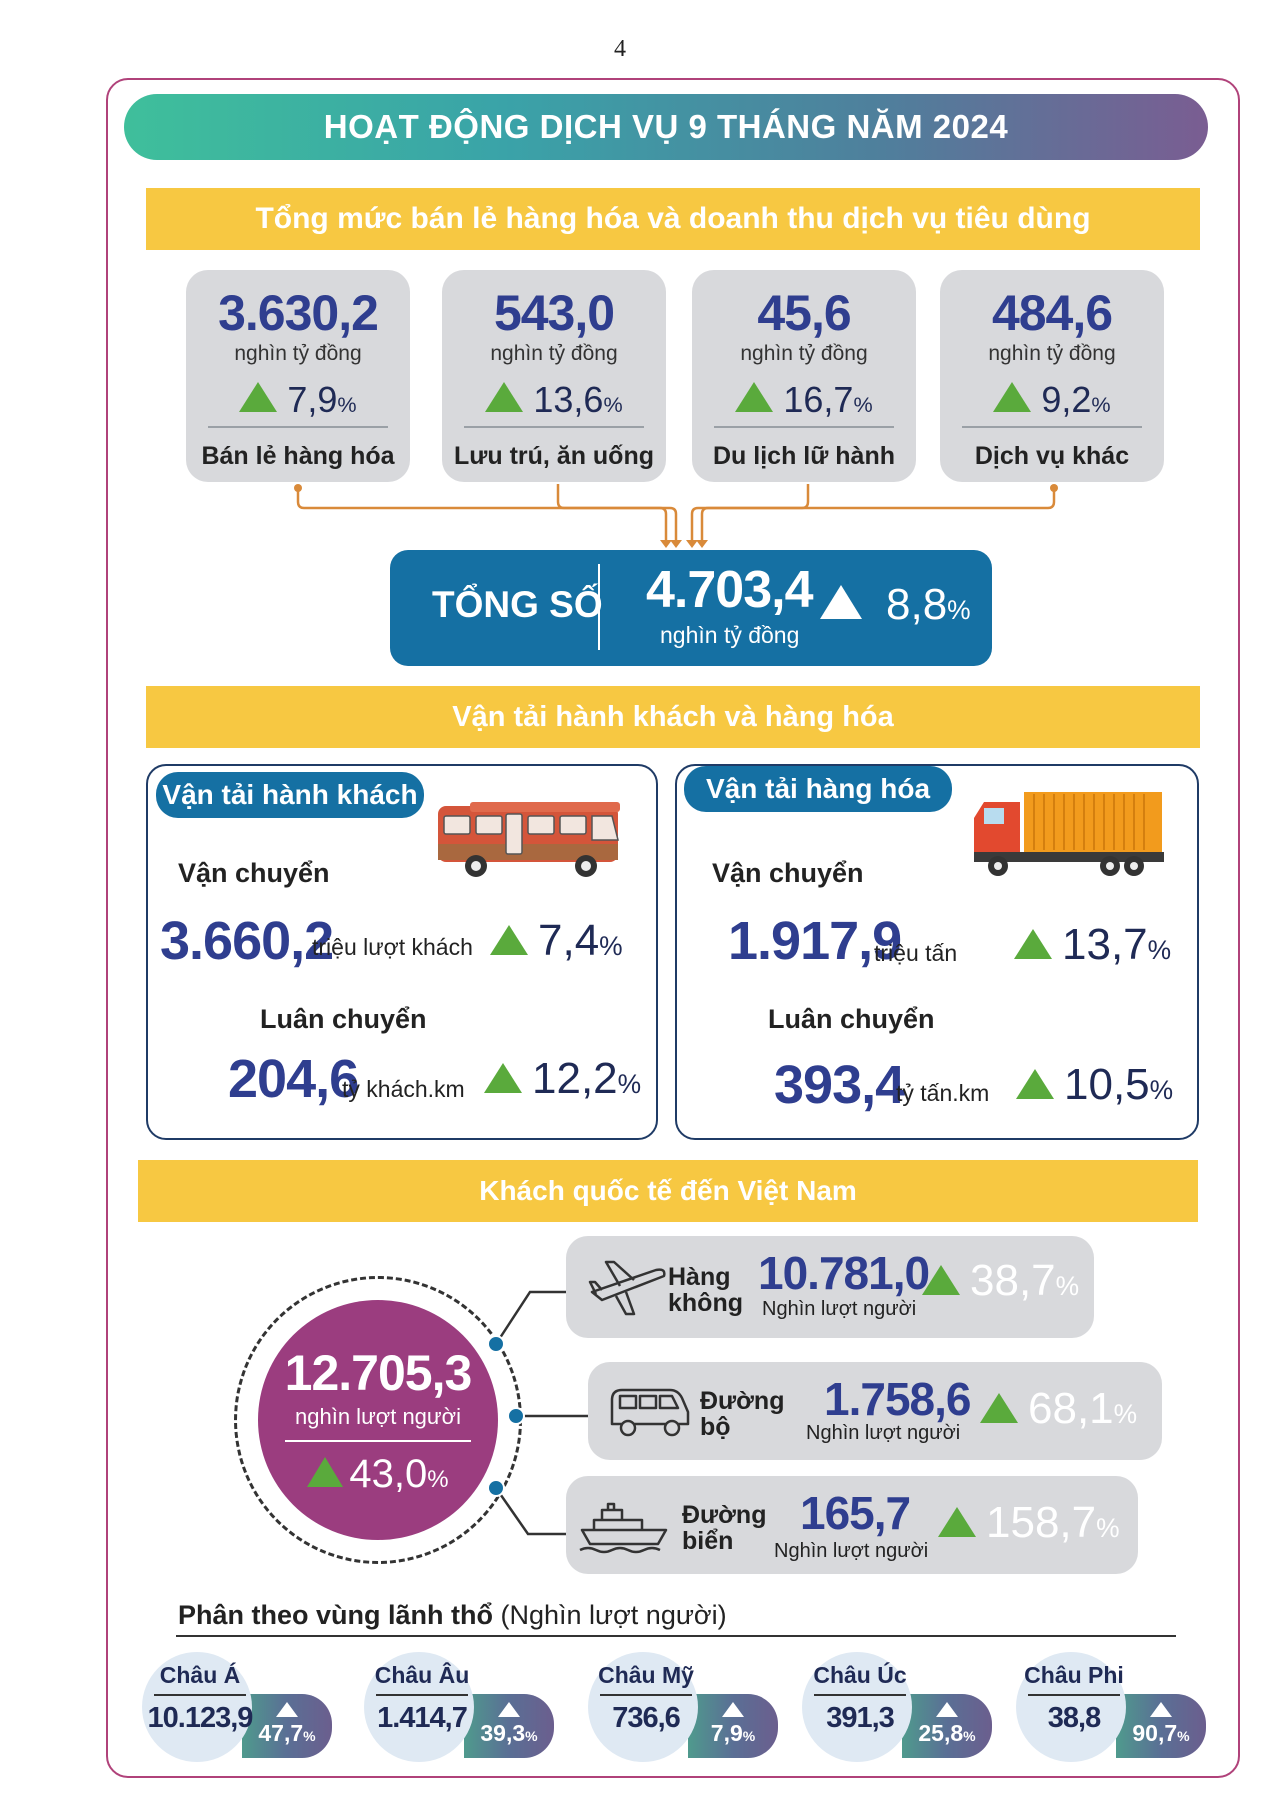  Describe the element at coordinates (1052, 376) in the screenshot. I see `stat-card-other-services: 484,6 nghìn tỷ đồng 9,2% Dịch vụ khác` at that location.